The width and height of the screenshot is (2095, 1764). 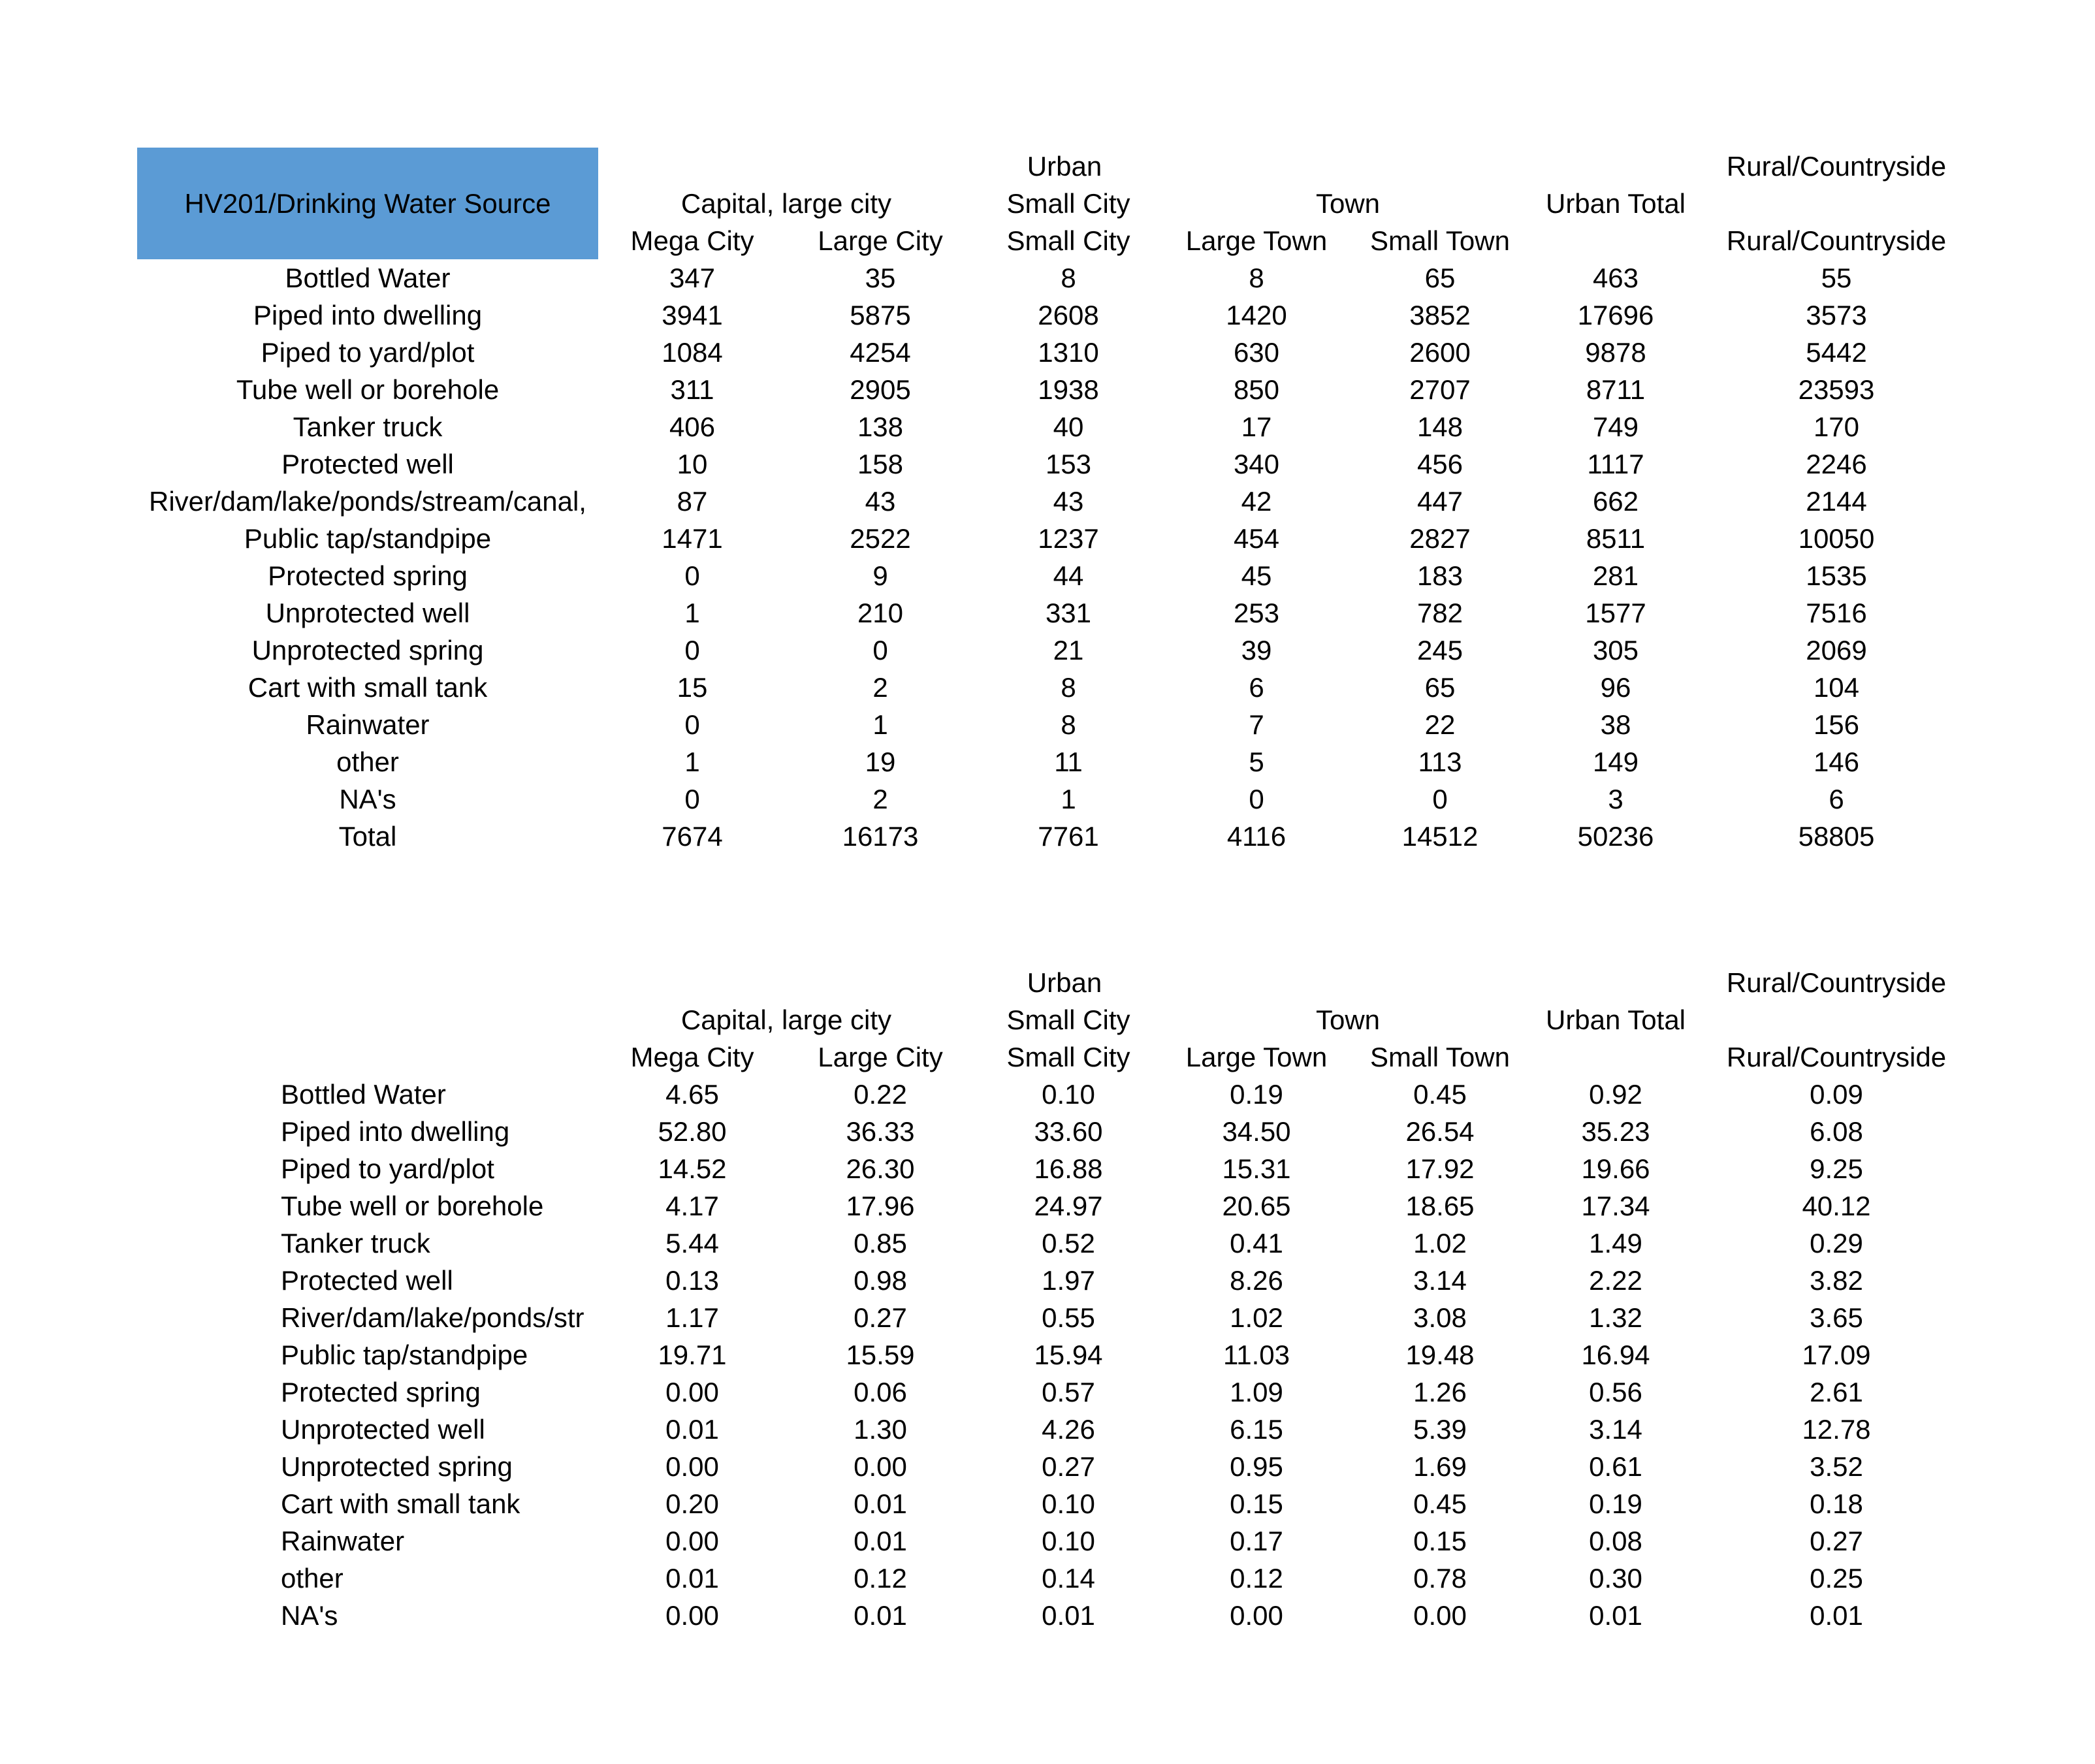 What do you see at coordinates (367, 836) in the screenshot?
I see `counts-row-label: Total` at bounding box center [367, 836].